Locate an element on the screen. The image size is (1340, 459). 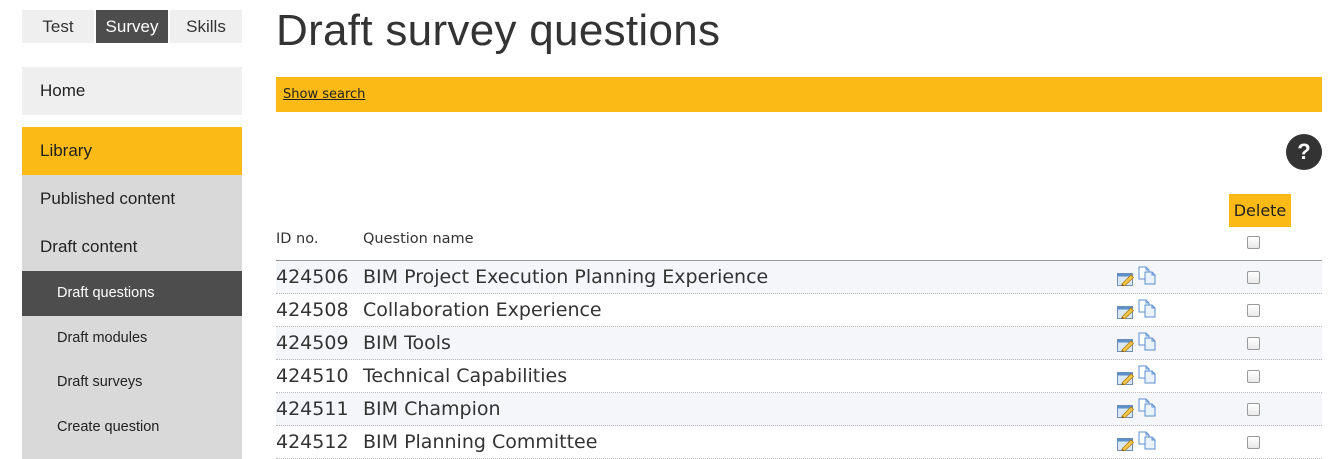
sidebar-item-library: Library is located at coordinates (66, 150).